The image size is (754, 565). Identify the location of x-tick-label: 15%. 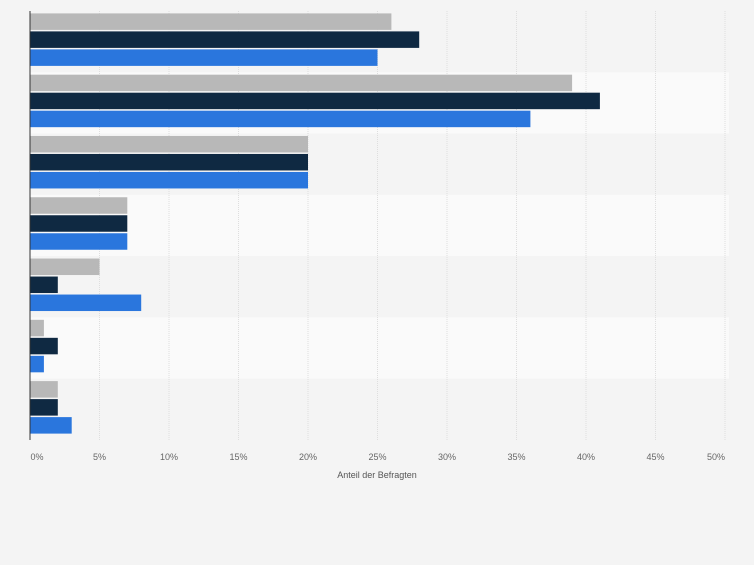
(238, 457).